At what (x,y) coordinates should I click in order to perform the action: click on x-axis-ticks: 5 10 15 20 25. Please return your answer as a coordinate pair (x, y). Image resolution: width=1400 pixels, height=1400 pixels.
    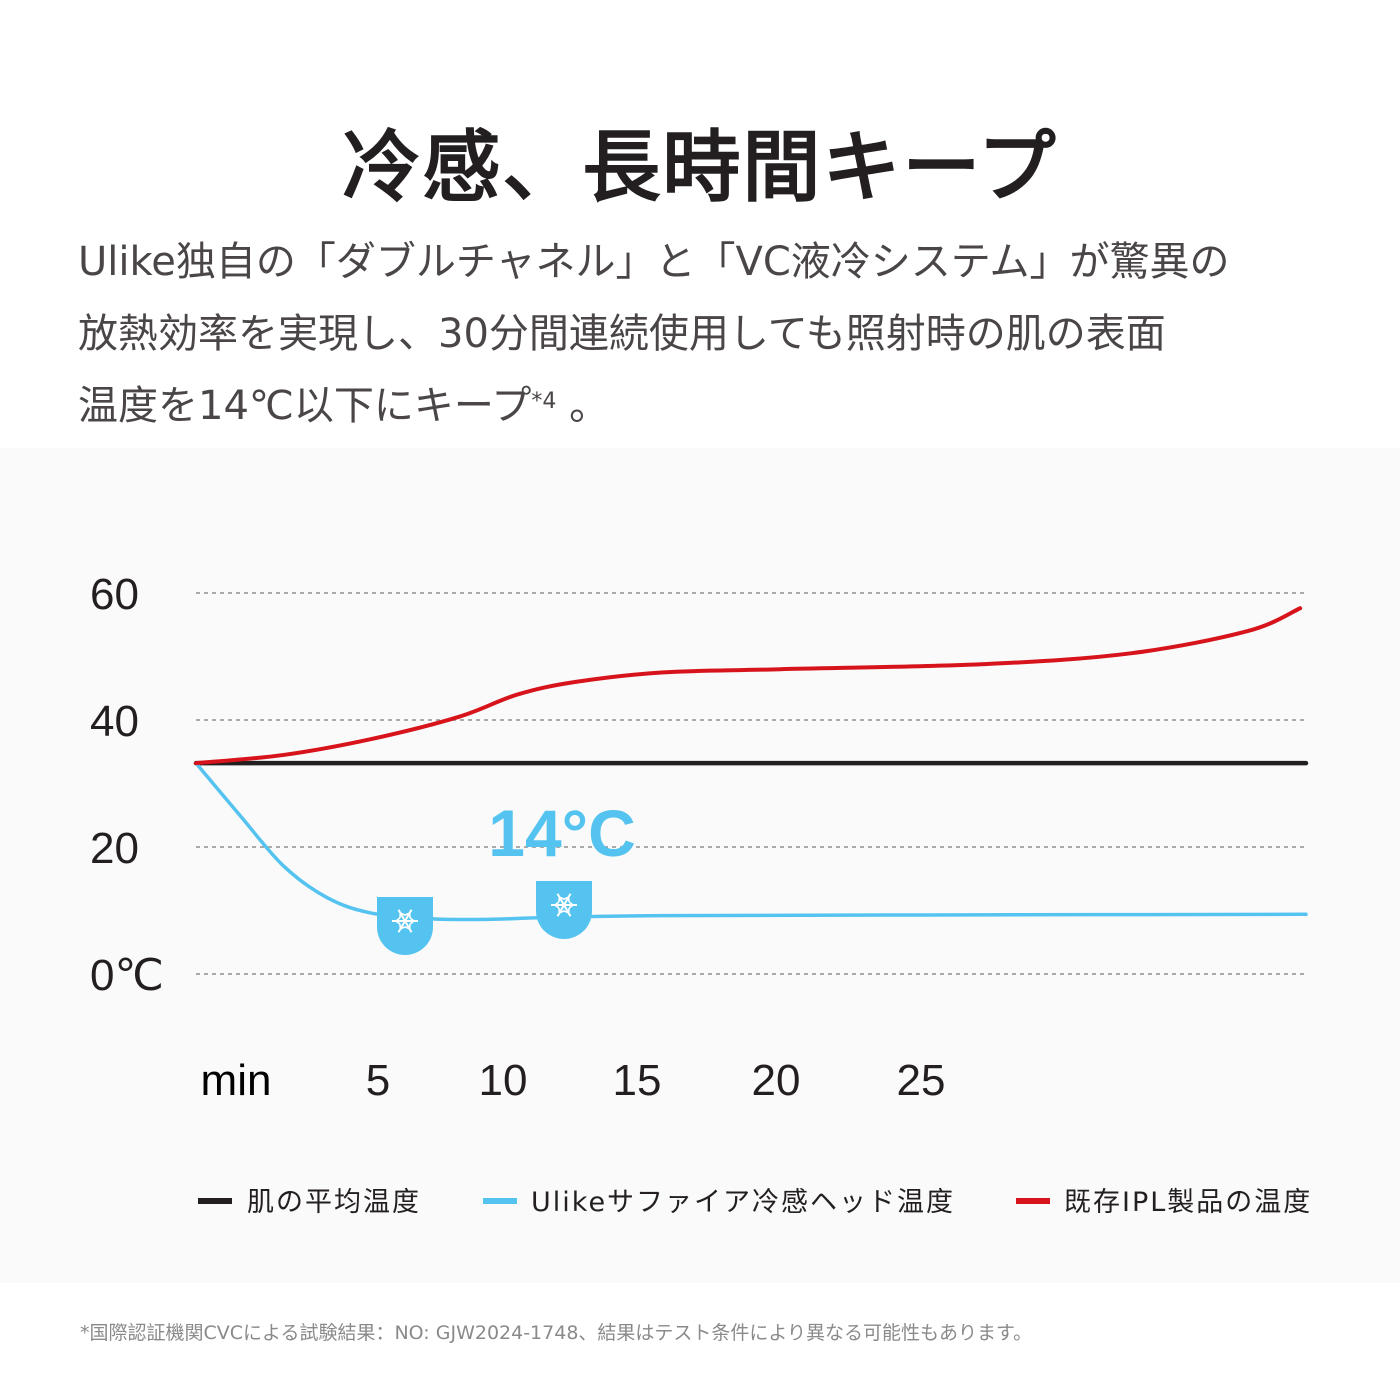
    Looking at the image, I should click on (656, 1080).